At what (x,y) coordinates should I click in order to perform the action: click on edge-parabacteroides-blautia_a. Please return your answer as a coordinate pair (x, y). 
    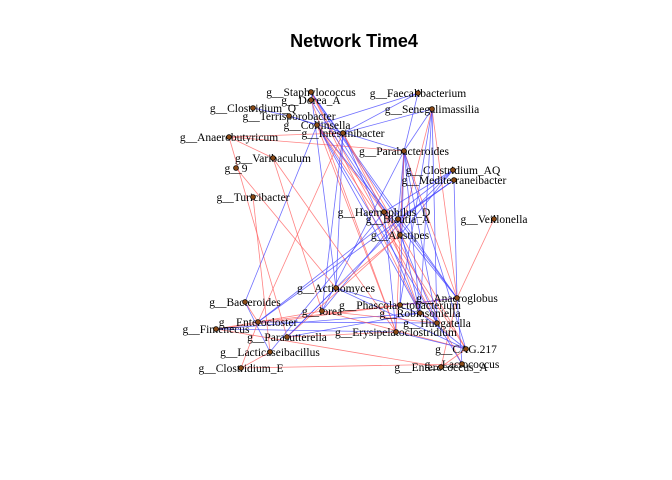
    Looking at the image, I should click on (401, 185).